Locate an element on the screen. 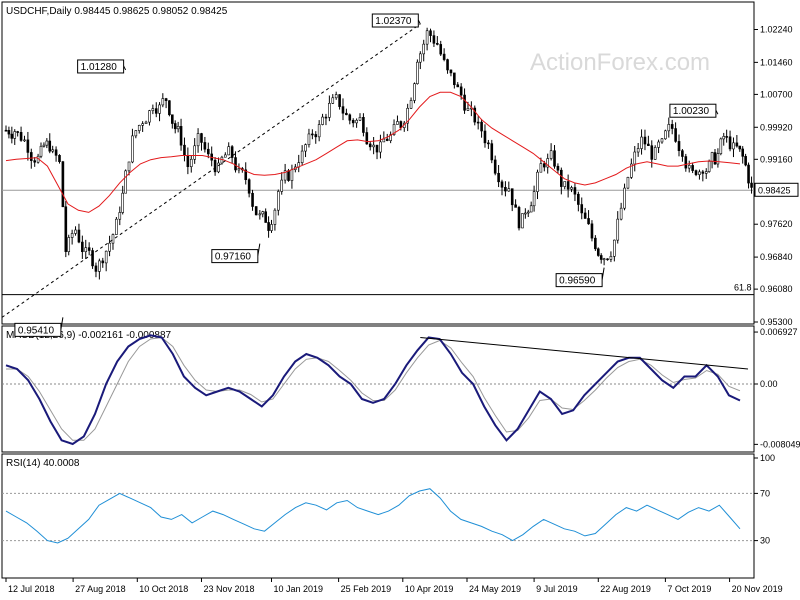 This screenshot has width=800, height=600. macd-trendline is located at coordinates (584, 353).